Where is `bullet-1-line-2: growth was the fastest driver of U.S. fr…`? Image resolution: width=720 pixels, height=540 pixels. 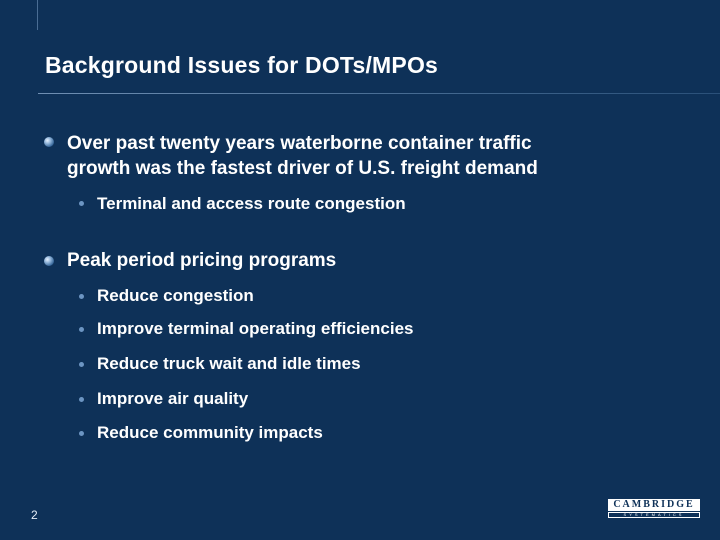 bullet-1-line-2: growth was the fastest driver of U.S. fr… is located at coordinates (302, 168).